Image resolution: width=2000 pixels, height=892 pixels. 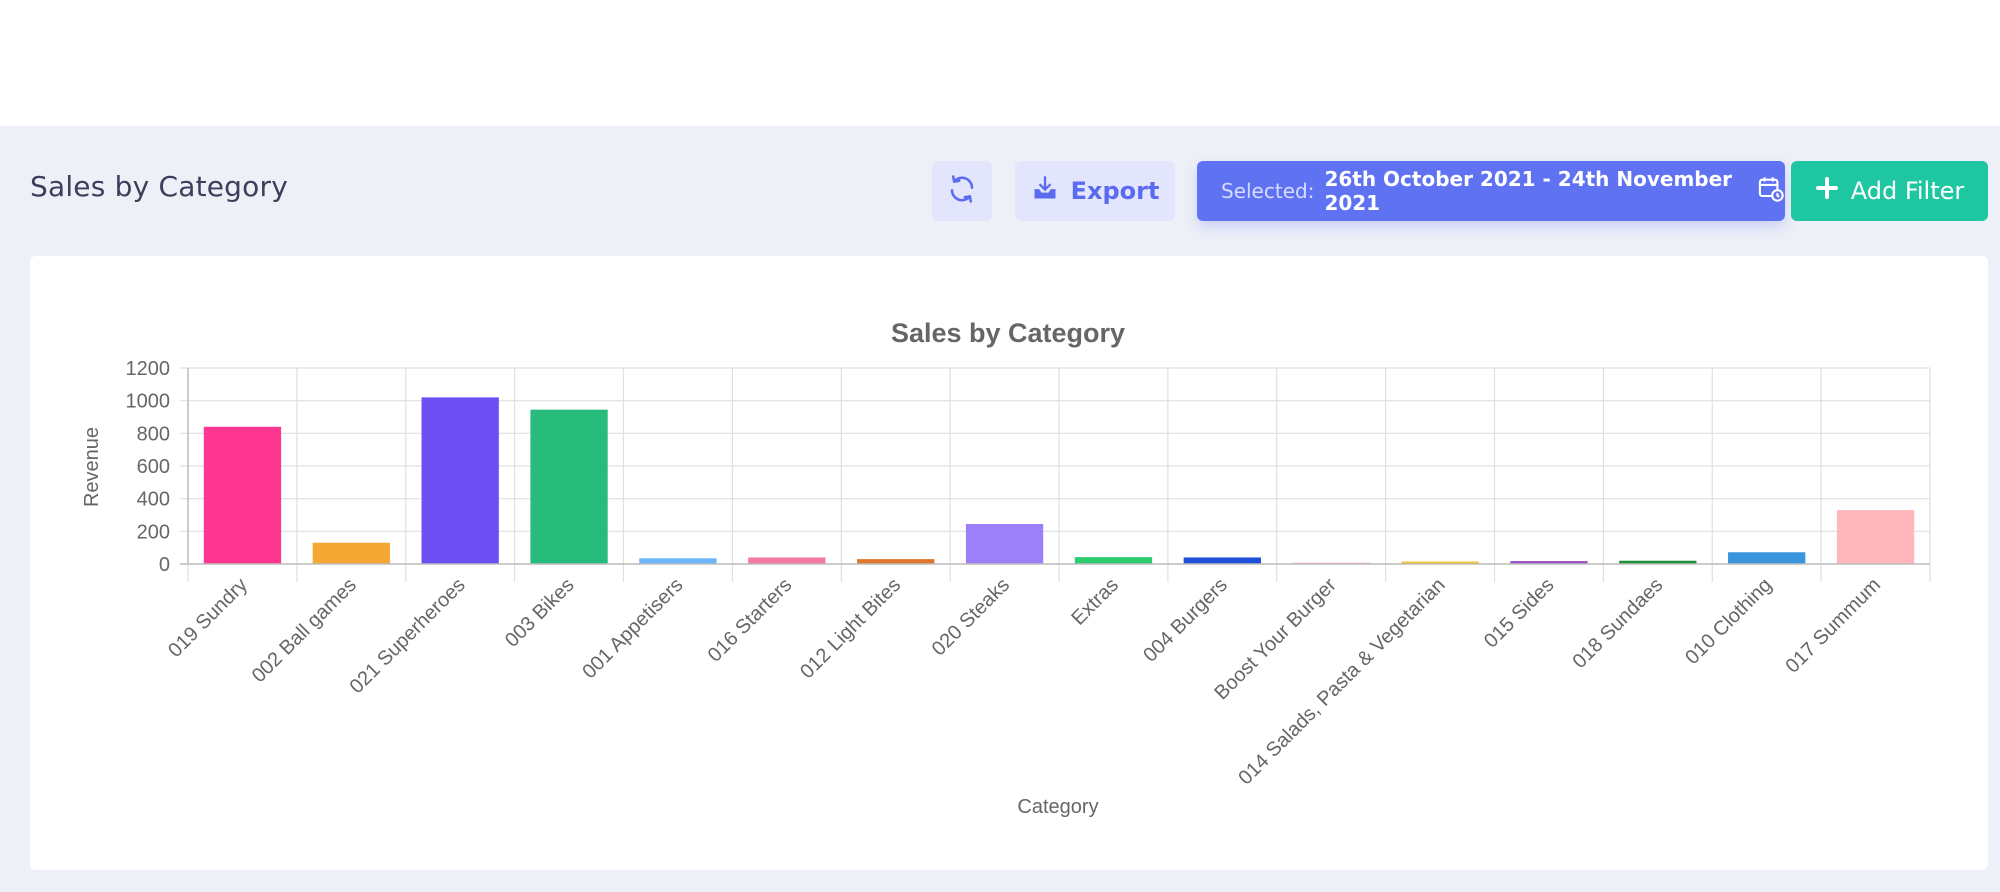 What do you see at coordinates (850, 628) in the screenshot?
I see `x-tick-label: 012 Light Bites` at bounding box center [850, 628].